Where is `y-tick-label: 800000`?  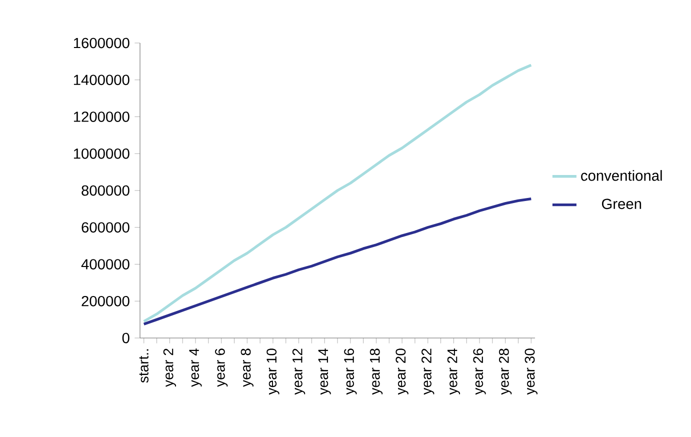 y-tick-label: 800000 is located at coordinates (106, 190).